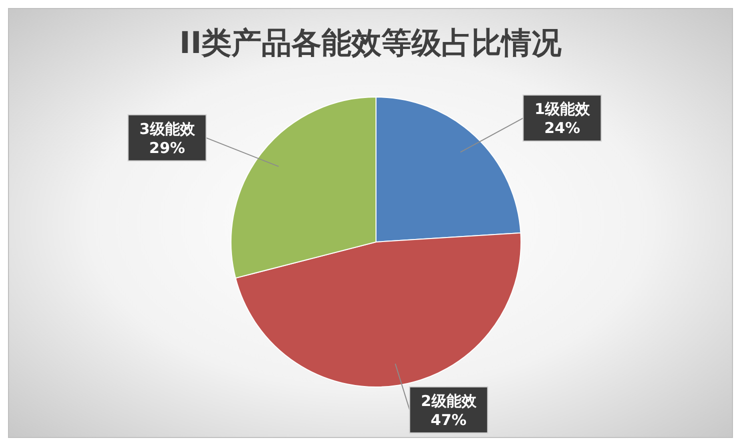  What do you see at coordinates (370, 44) in the screenshot?
I see `chart-title: II类产品各能效等级占比情况` at bounding box center [370, 44].